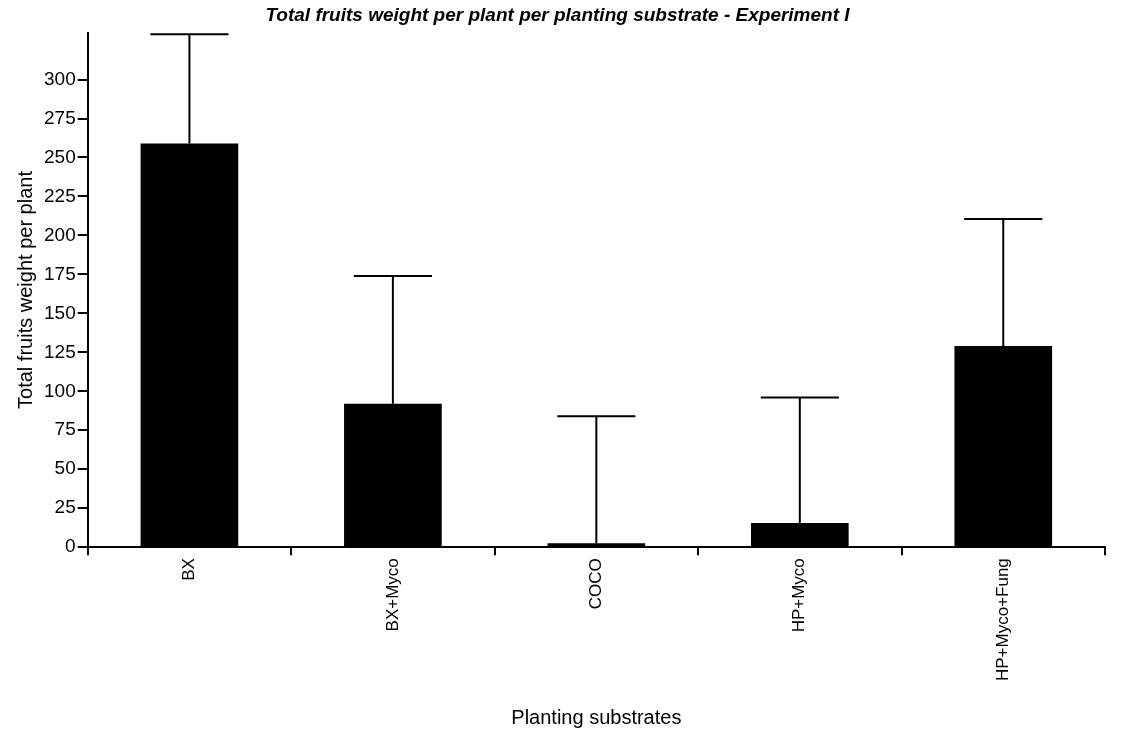 Image resolution: width=1125 pixels, height=744 pixels. What do you see at coordinates (558, 14) in the screenshot?
I see `chart-title: Total fruits weight per plant per planting substrate - Experiment I` at bounding box center [558, 14].